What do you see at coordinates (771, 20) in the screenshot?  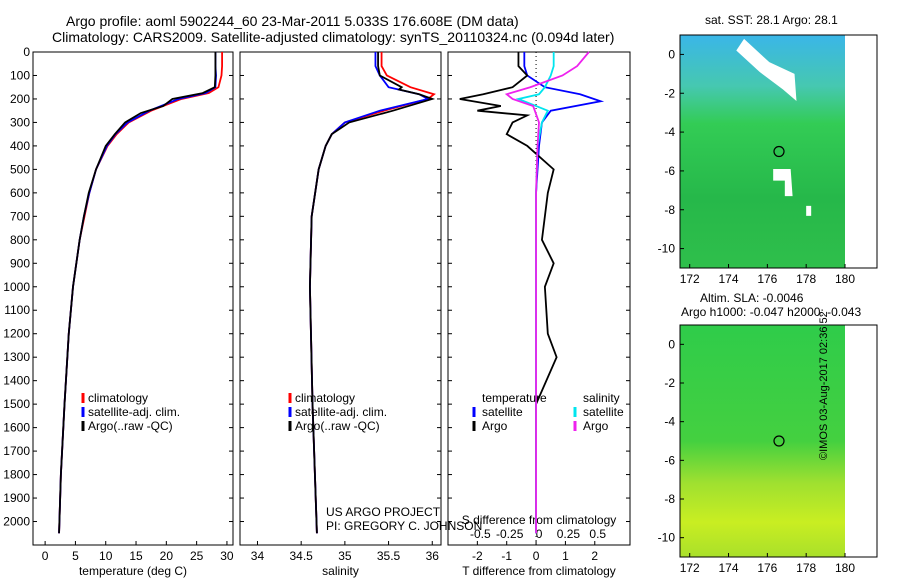 I see `map-sst-title: sat. SST: 28.1 Argo: 28.1` at bounding box center [771, 20].